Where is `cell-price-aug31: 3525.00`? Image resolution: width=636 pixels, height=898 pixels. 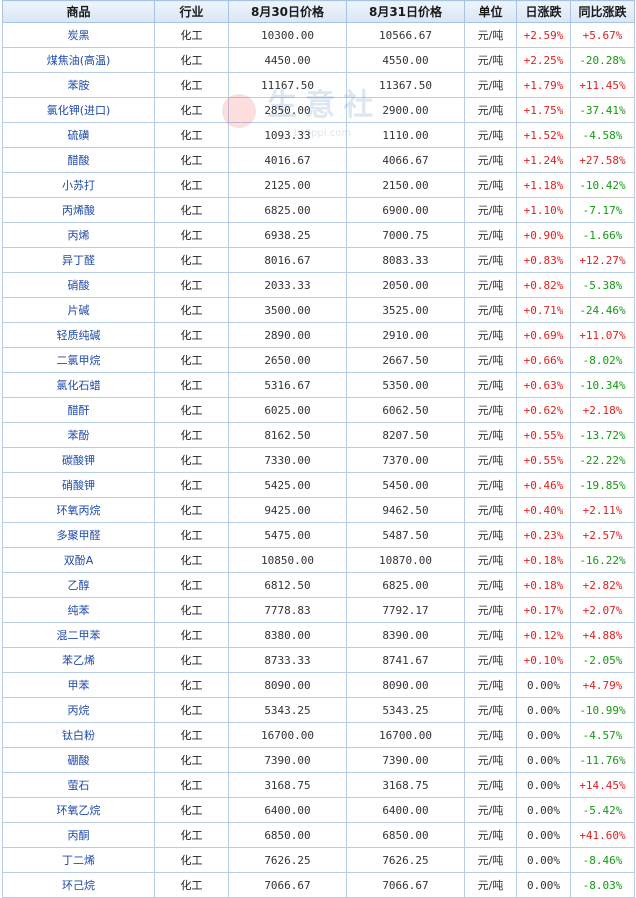 cell-price-aug31: 3525.00 is located at coordinates (405, 310).